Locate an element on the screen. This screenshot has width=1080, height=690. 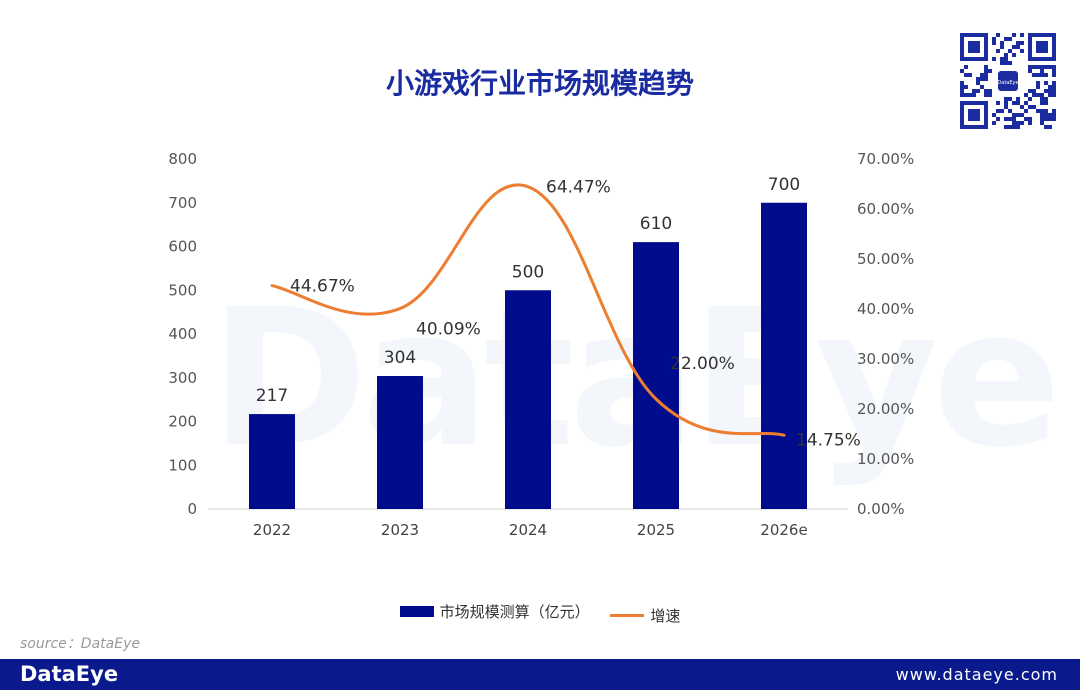
chart-legend: 市场规模测算（亿元） 增速 is located at coordinates (540, 613).